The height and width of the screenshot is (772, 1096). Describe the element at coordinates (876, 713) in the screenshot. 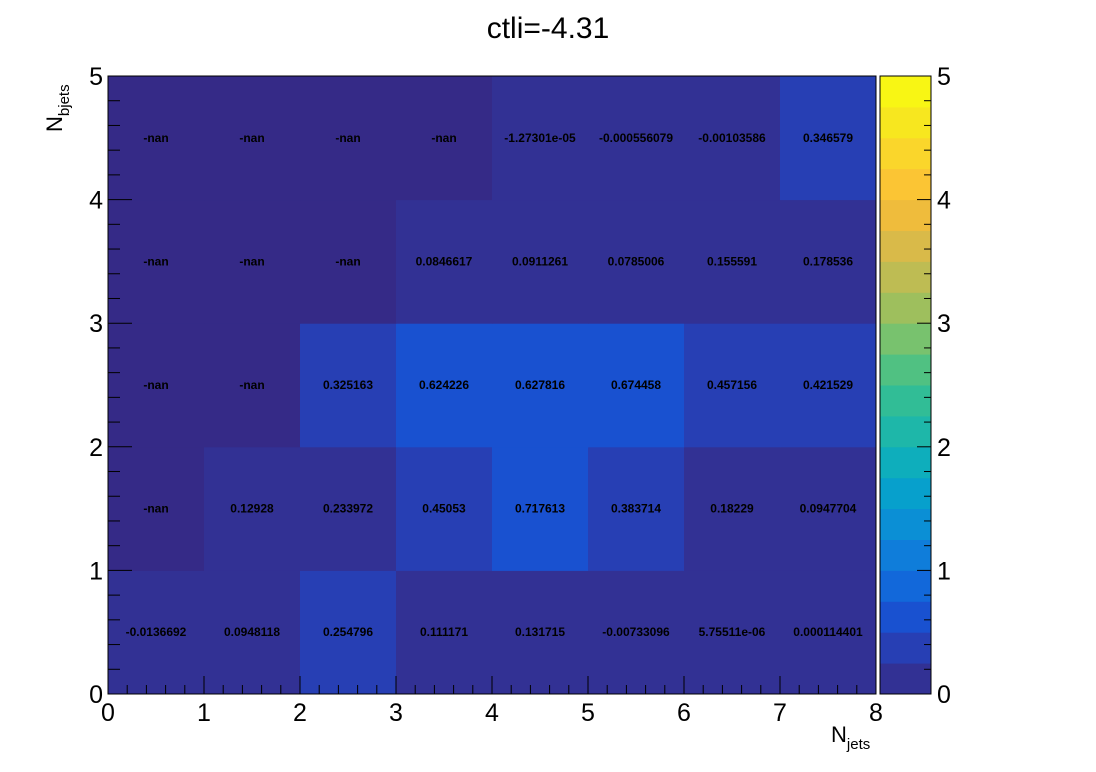

I see `x-tick-label: 8` at that location.